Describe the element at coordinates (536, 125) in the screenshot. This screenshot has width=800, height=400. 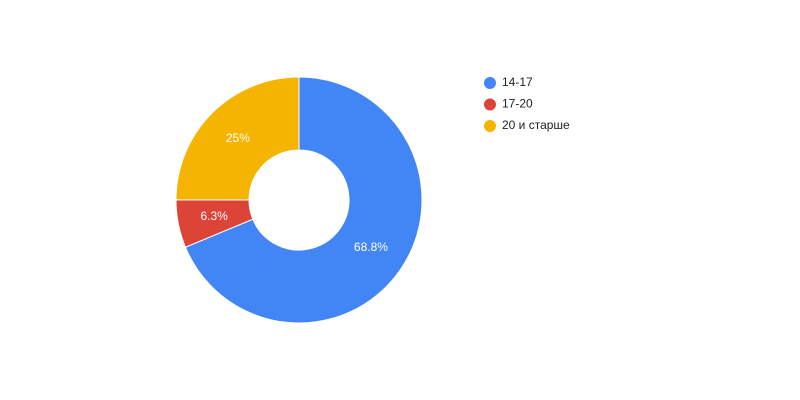
I see `legend-label: 20 и старше` at that location.